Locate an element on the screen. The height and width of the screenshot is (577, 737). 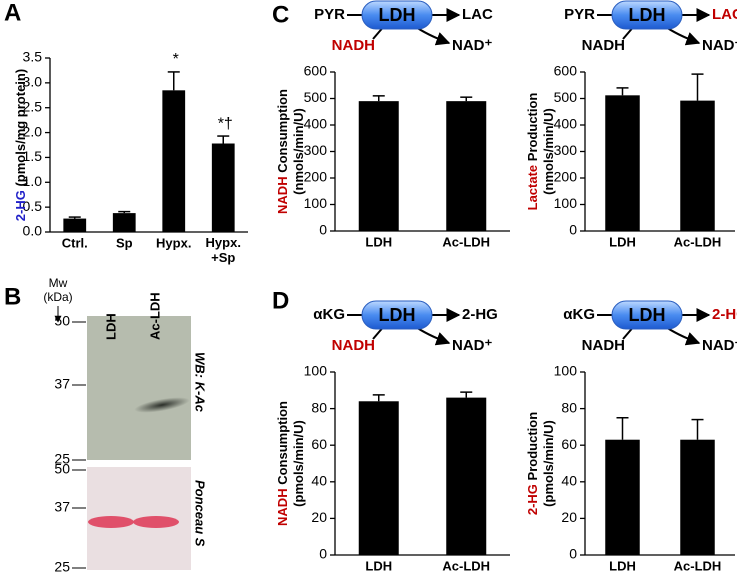
blot-membrane is located at coordinates (139, 388).